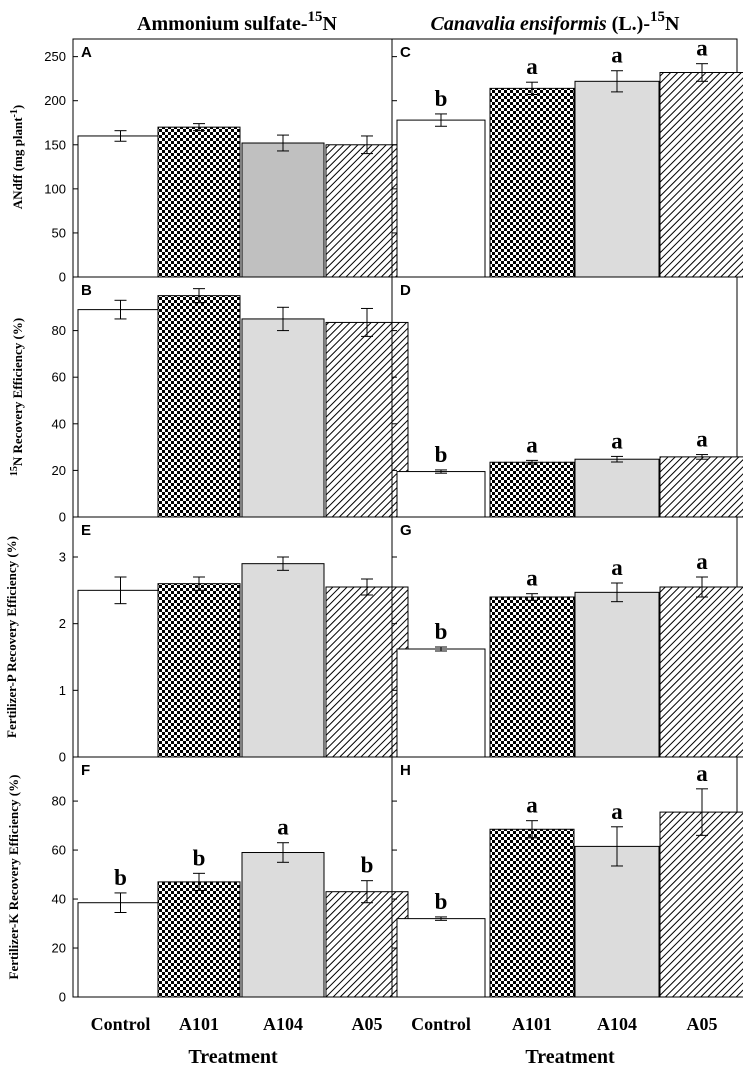 The height and width of the screenshot is (1070, 743). I want to click on bar-C-A101, so click(532, 182).